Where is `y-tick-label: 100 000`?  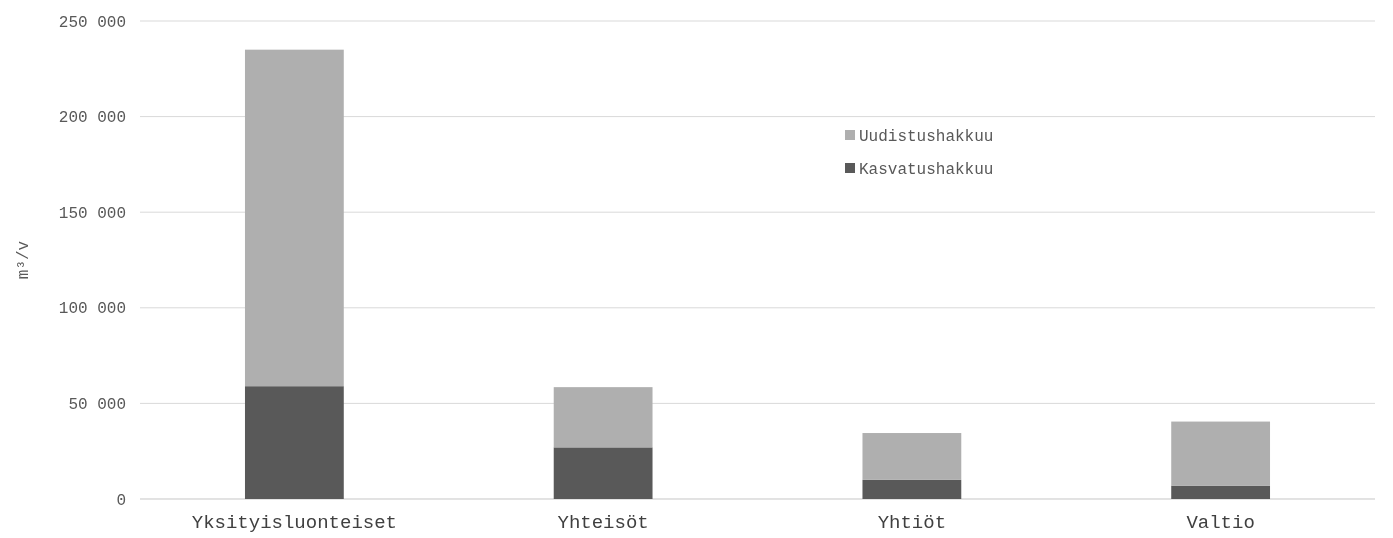 y-tick-label: 100 000 is located at coordinates (92, 309).